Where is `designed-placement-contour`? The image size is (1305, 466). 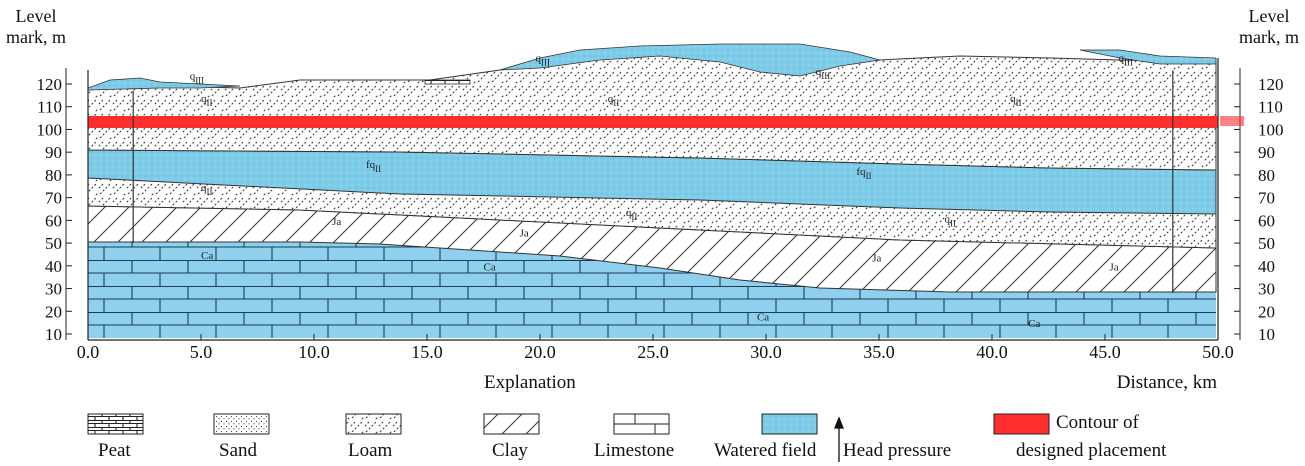 designed-placement-contour is located at coordinates (653, 122).